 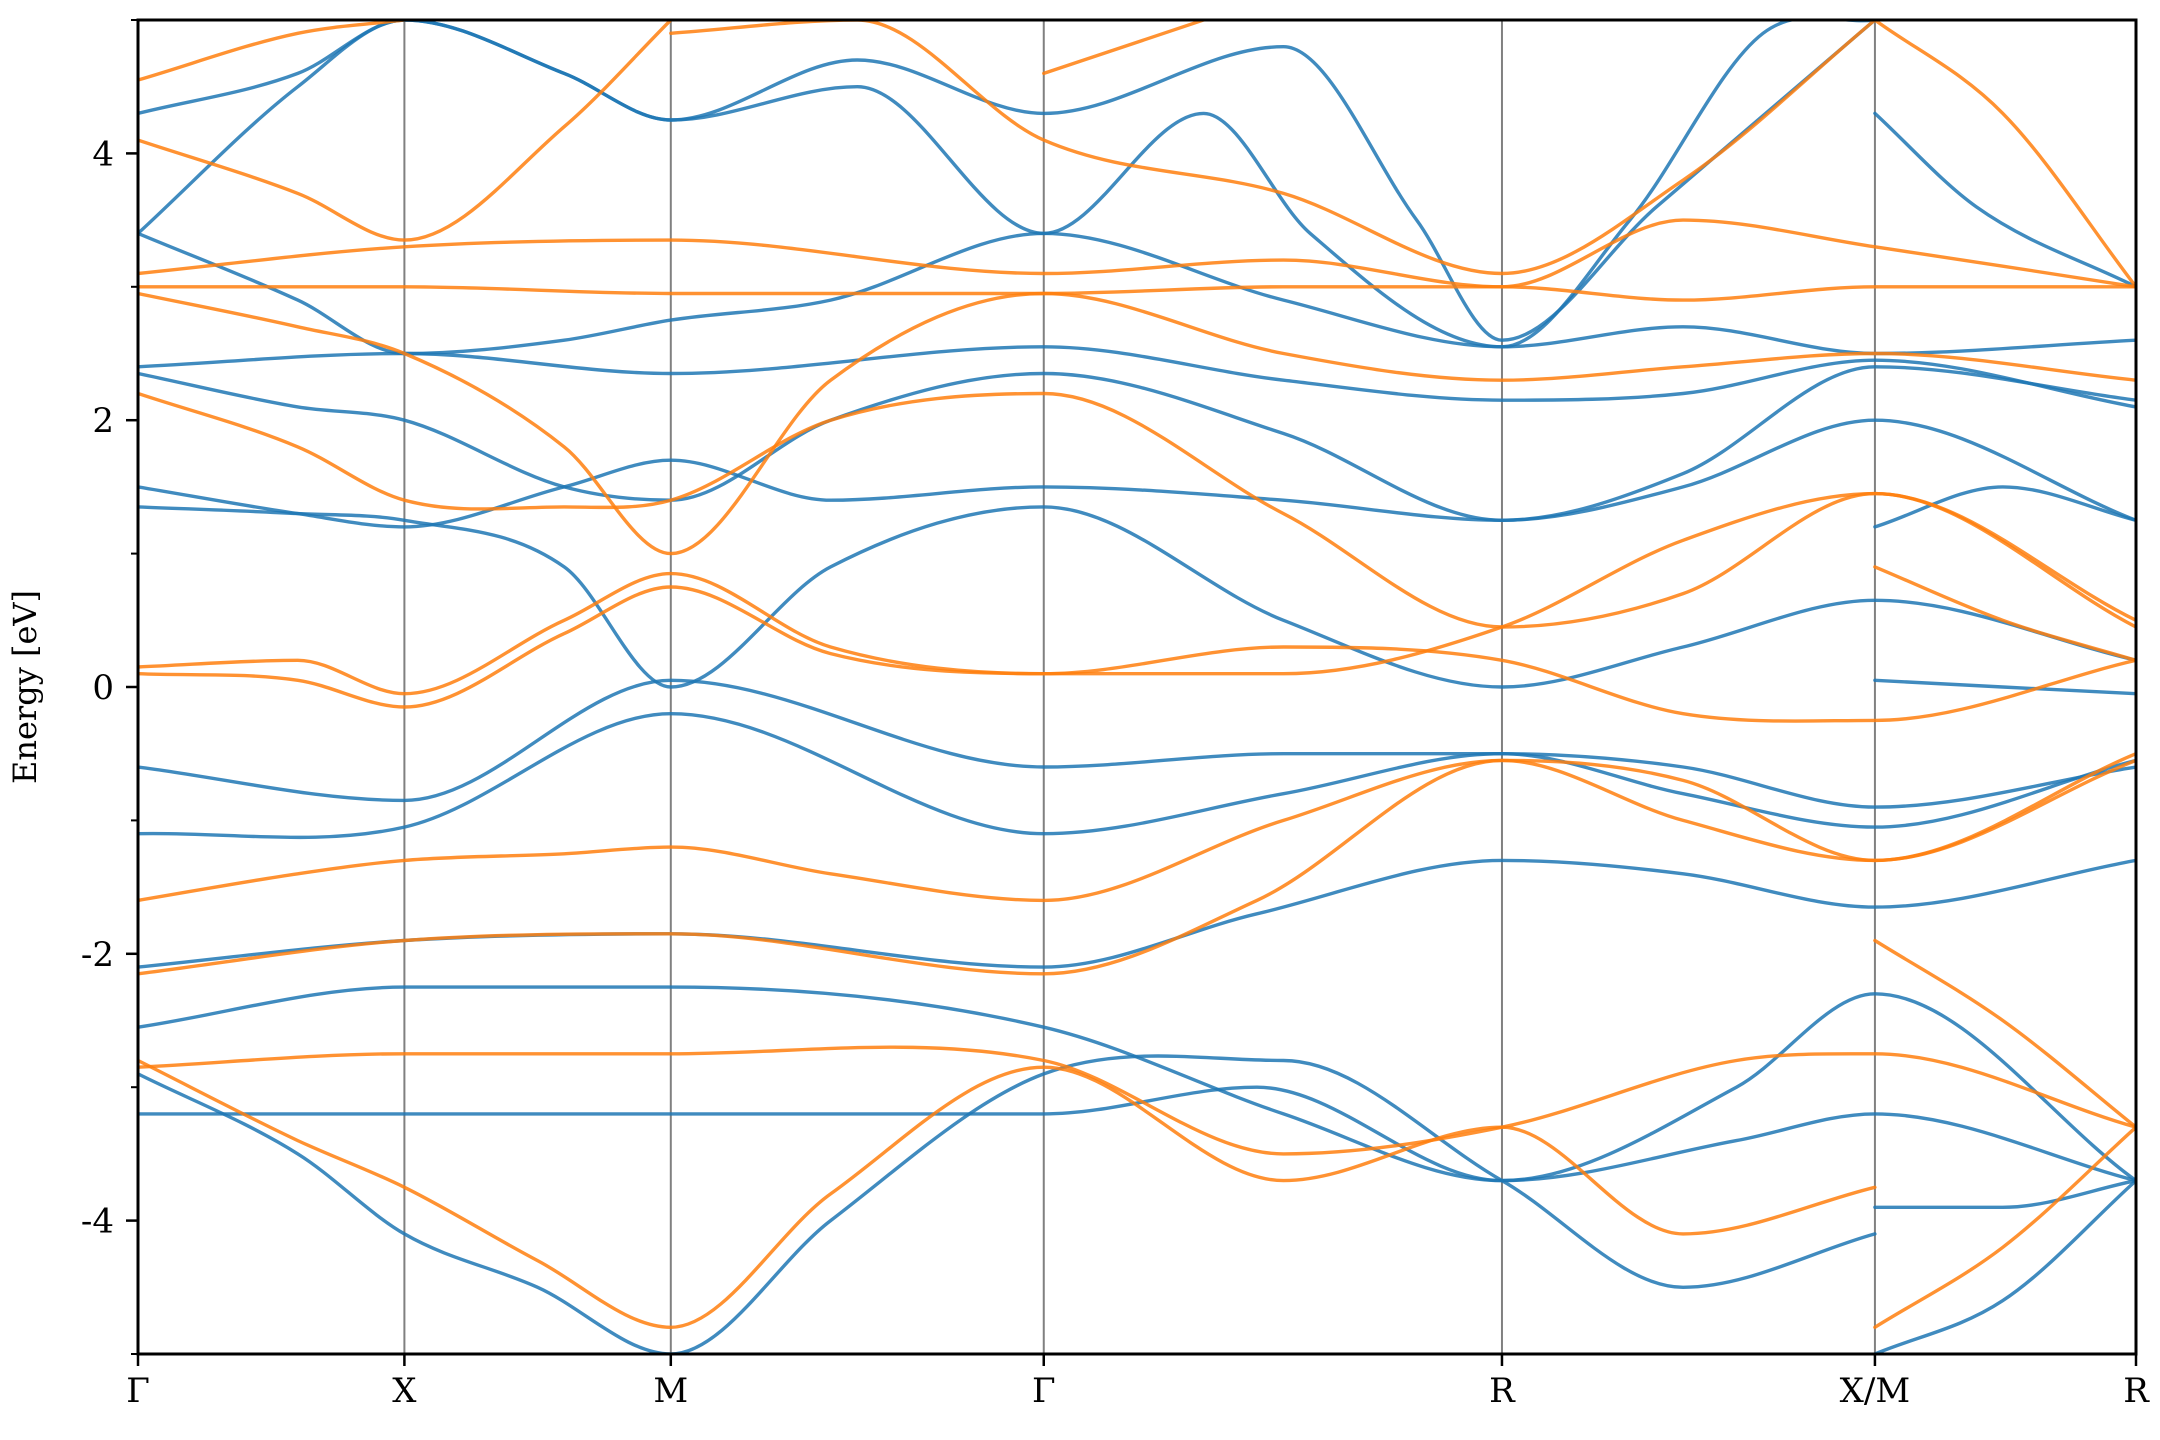 What do you see at coordinates (1875, 1391) in the screenshot?
I see `kpoint-label: X/M` at bounding box center [1875, 1391].